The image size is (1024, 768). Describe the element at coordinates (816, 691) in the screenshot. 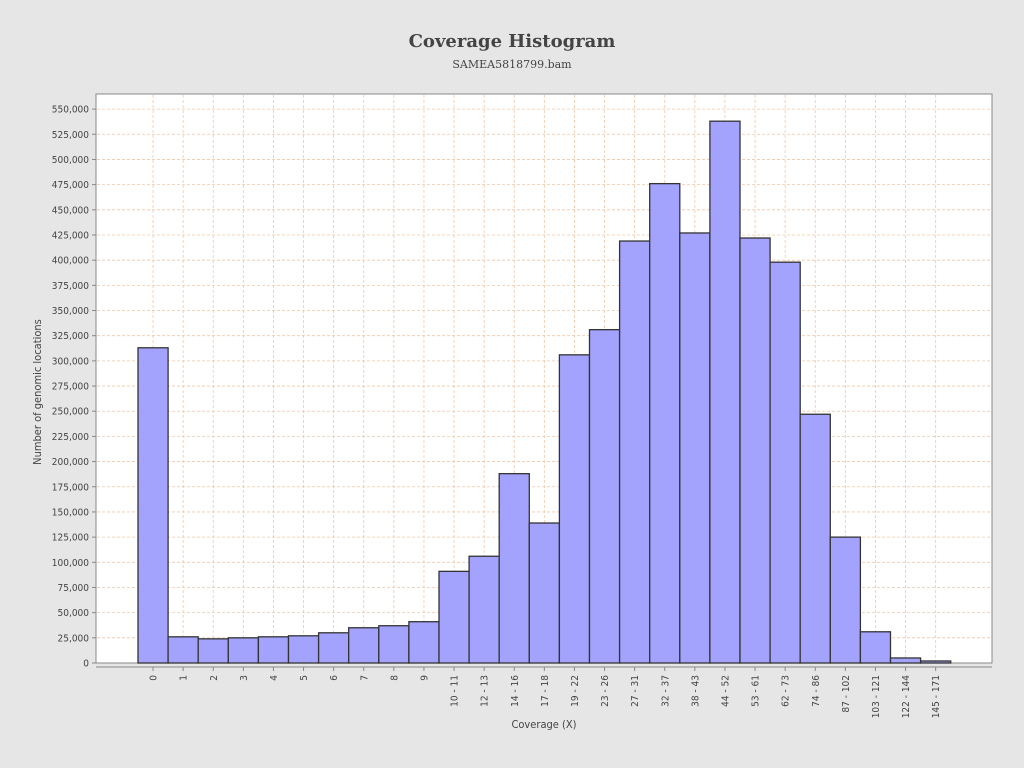

I see `x-tick-label: 74 - 86` at that location.